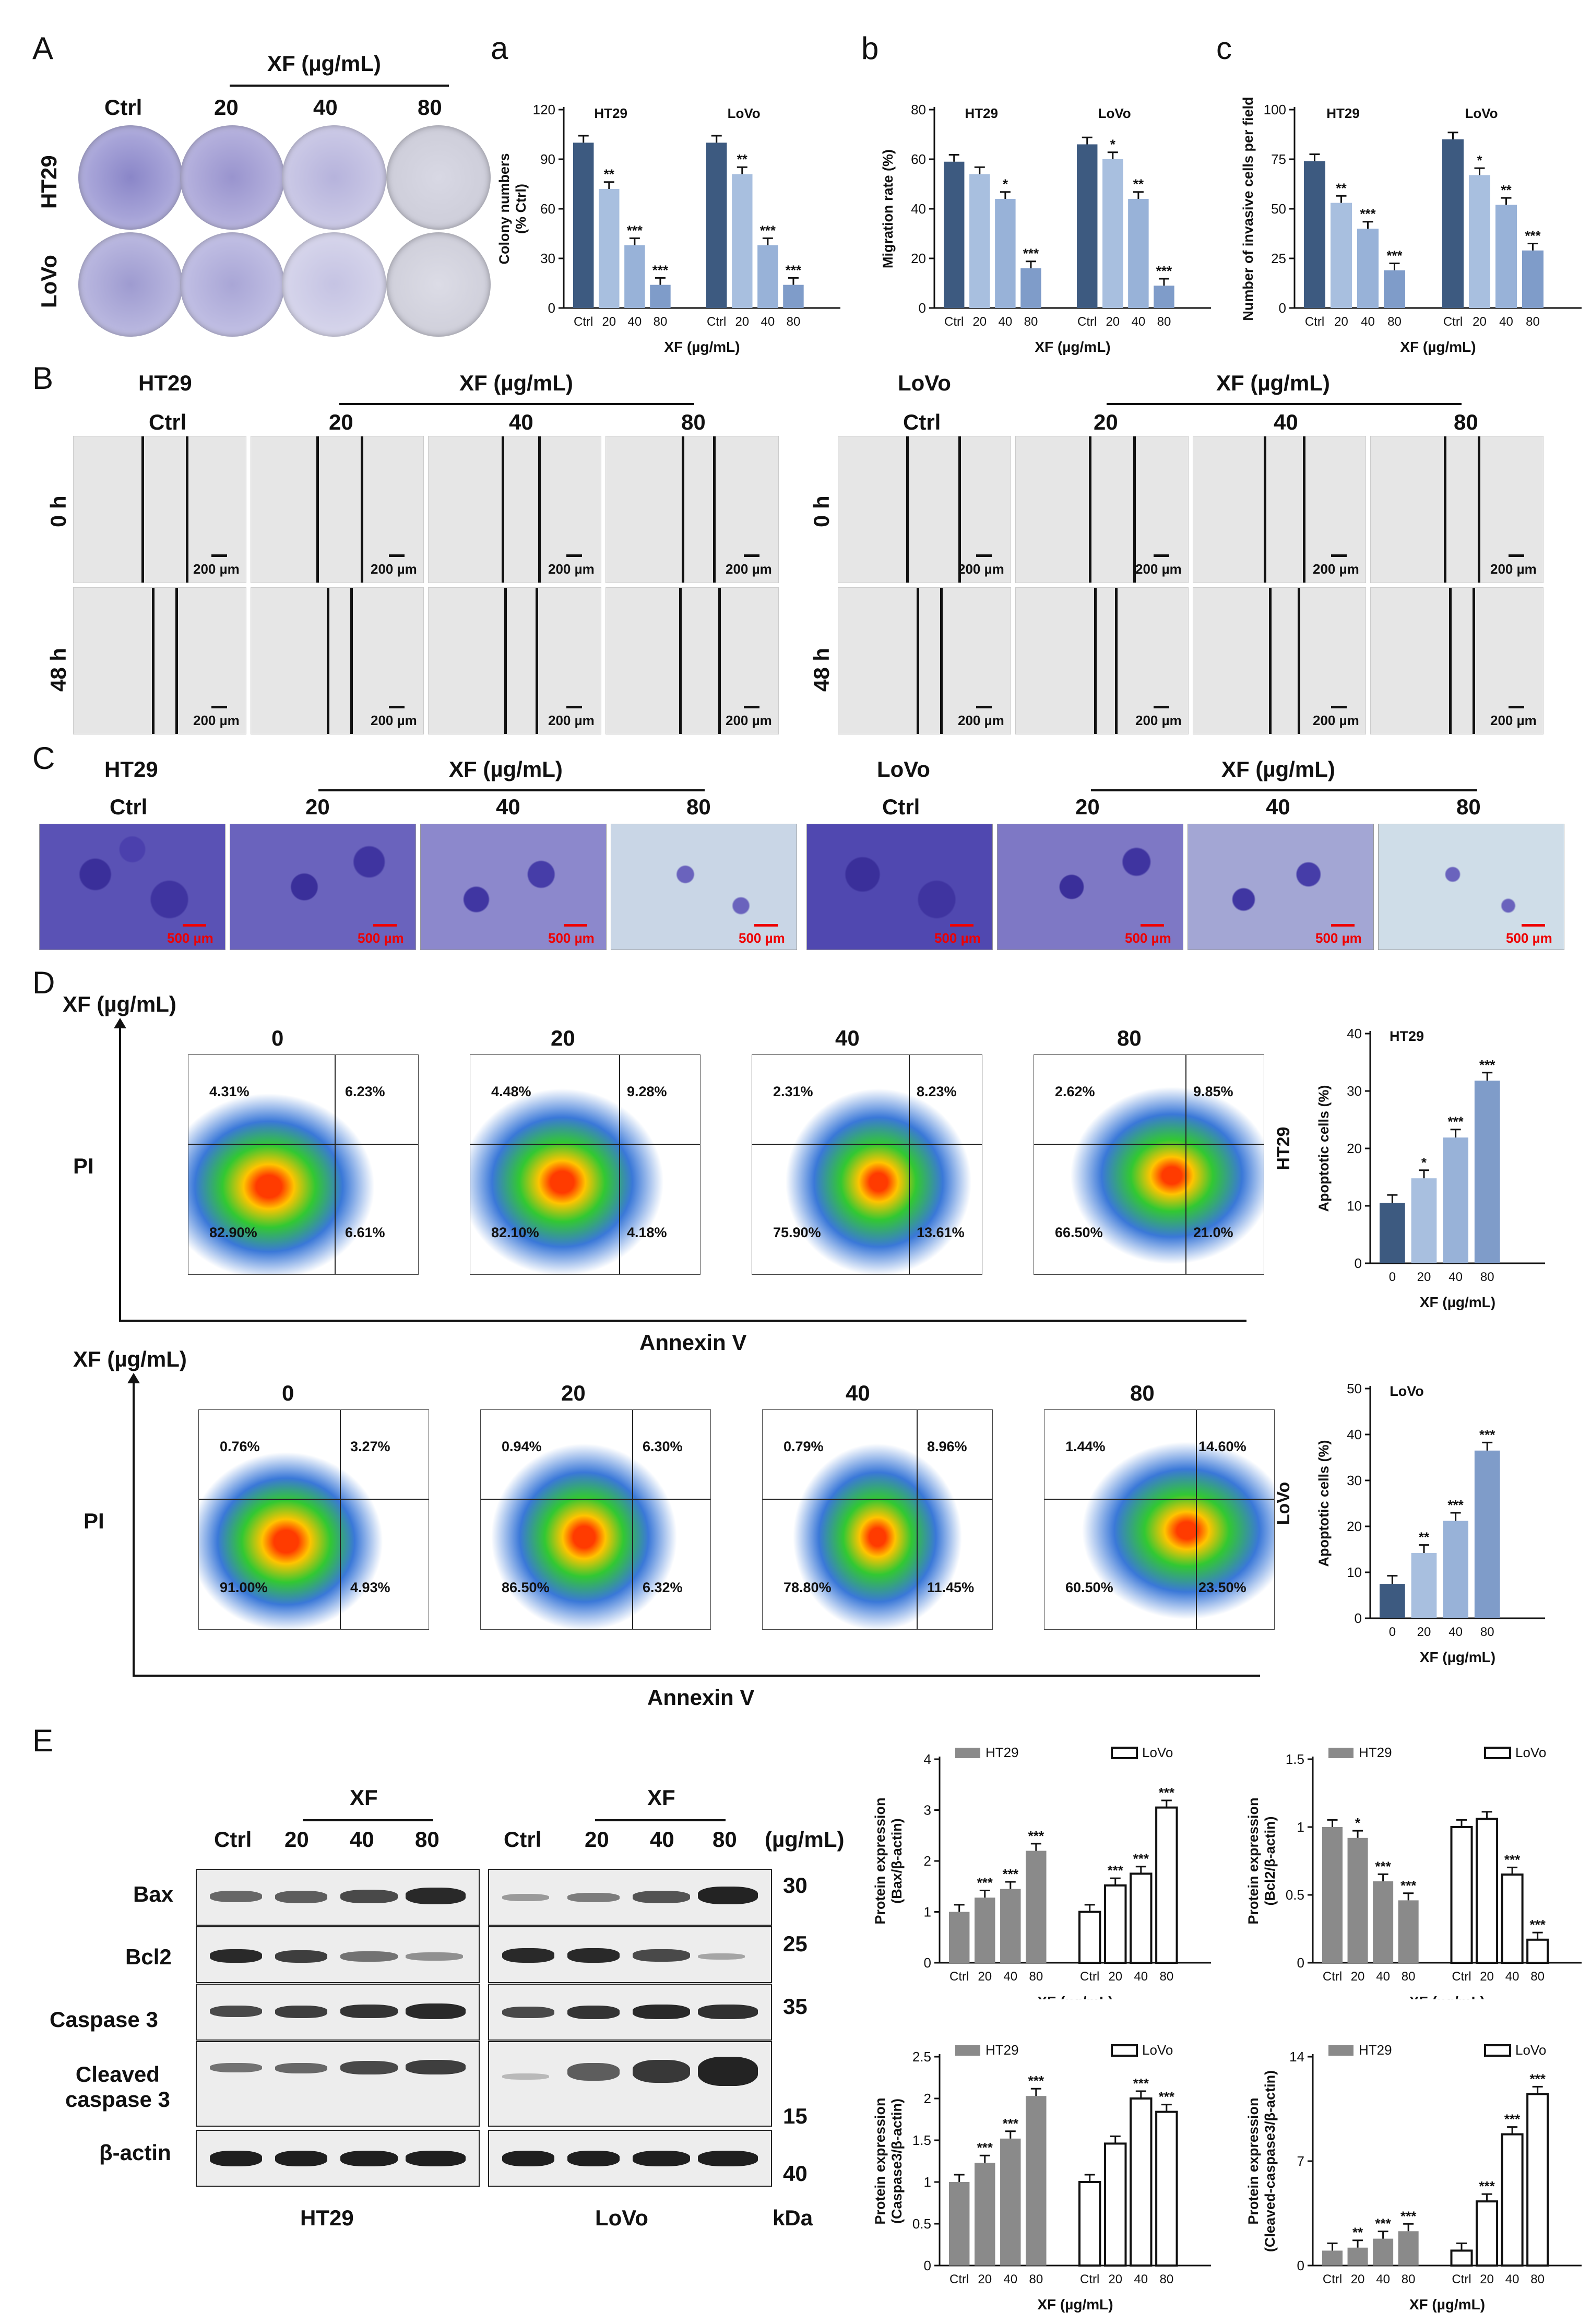  I want to click on panelD-lovo-pi: PI, so click(94, 1521).